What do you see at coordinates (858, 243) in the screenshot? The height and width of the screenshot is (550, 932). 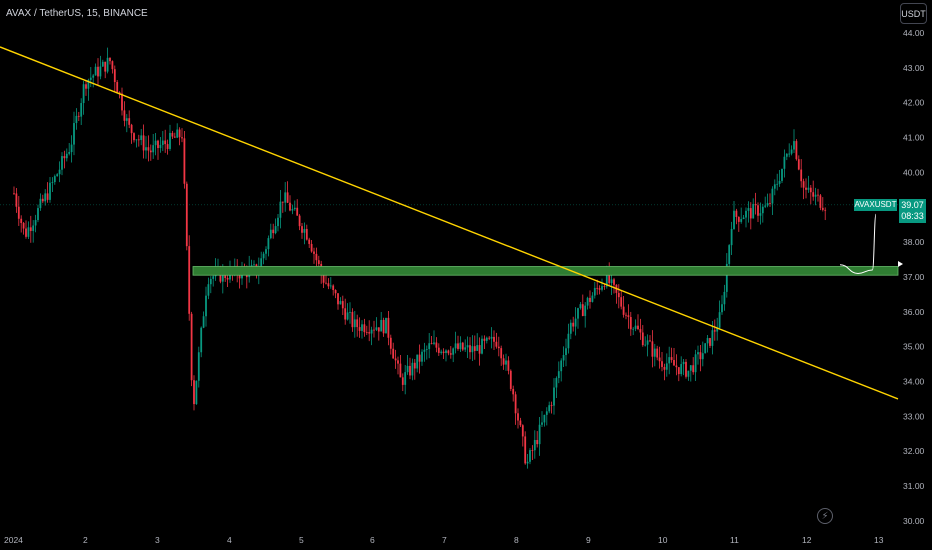 I see `projection-path` at bounding box center [858, 243].